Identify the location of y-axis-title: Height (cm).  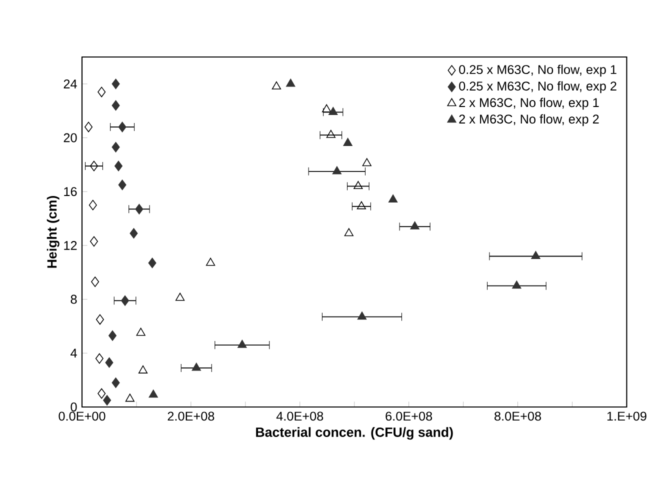
(53, 232).